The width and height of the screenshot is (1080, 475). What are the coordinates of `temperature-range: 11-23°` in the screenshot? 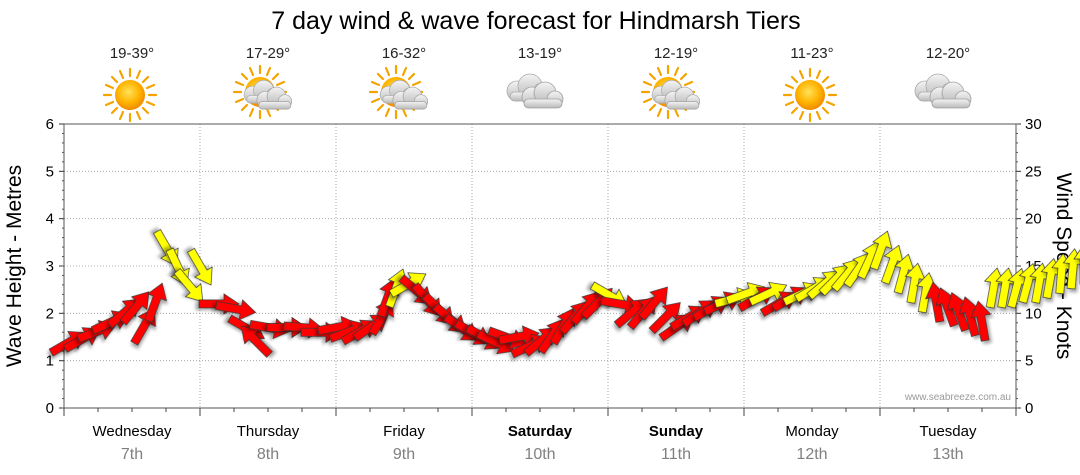 It's located at (811, 53).